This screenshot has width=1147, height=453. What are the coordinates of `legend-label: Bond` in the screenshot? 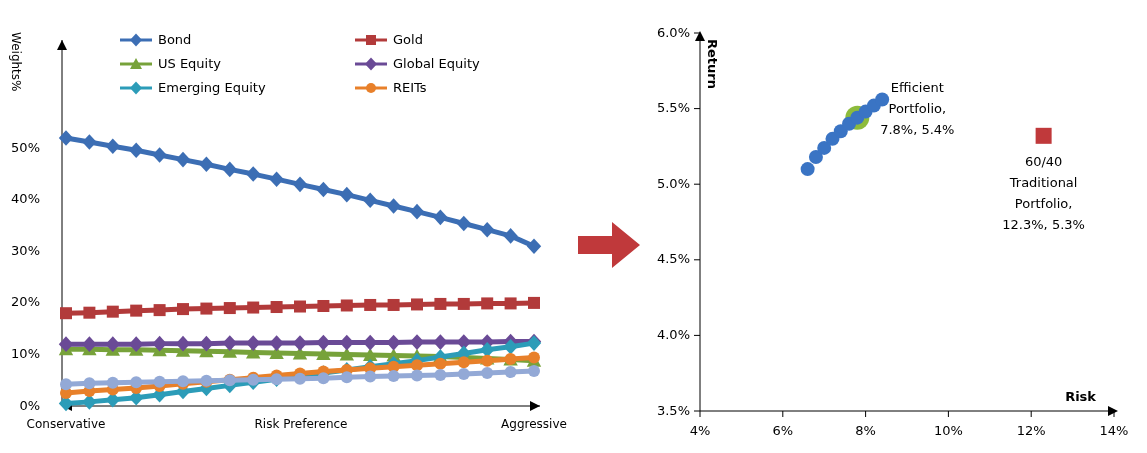 It's located at (175, 39).